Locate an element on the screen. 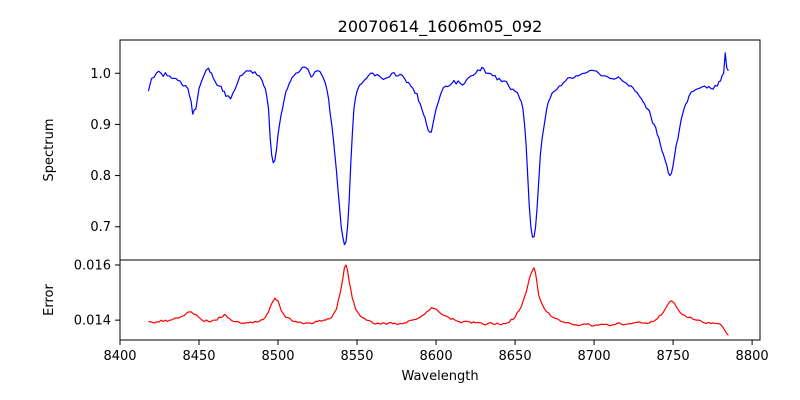  x-axis-label: Wavelength is located at coordinates (439, 376).